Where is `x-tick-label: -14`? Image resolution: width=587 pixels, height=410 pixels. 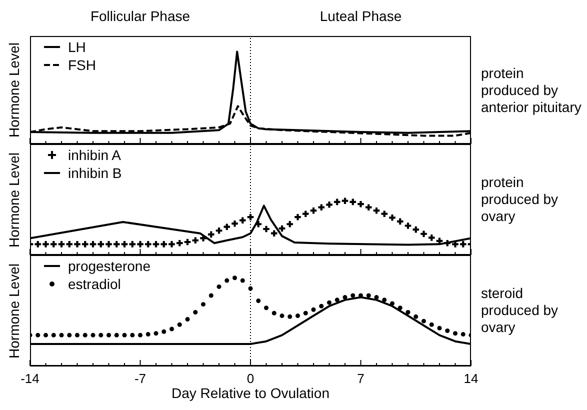
x-tick-label: -14 is located at coordinates (30, 378).